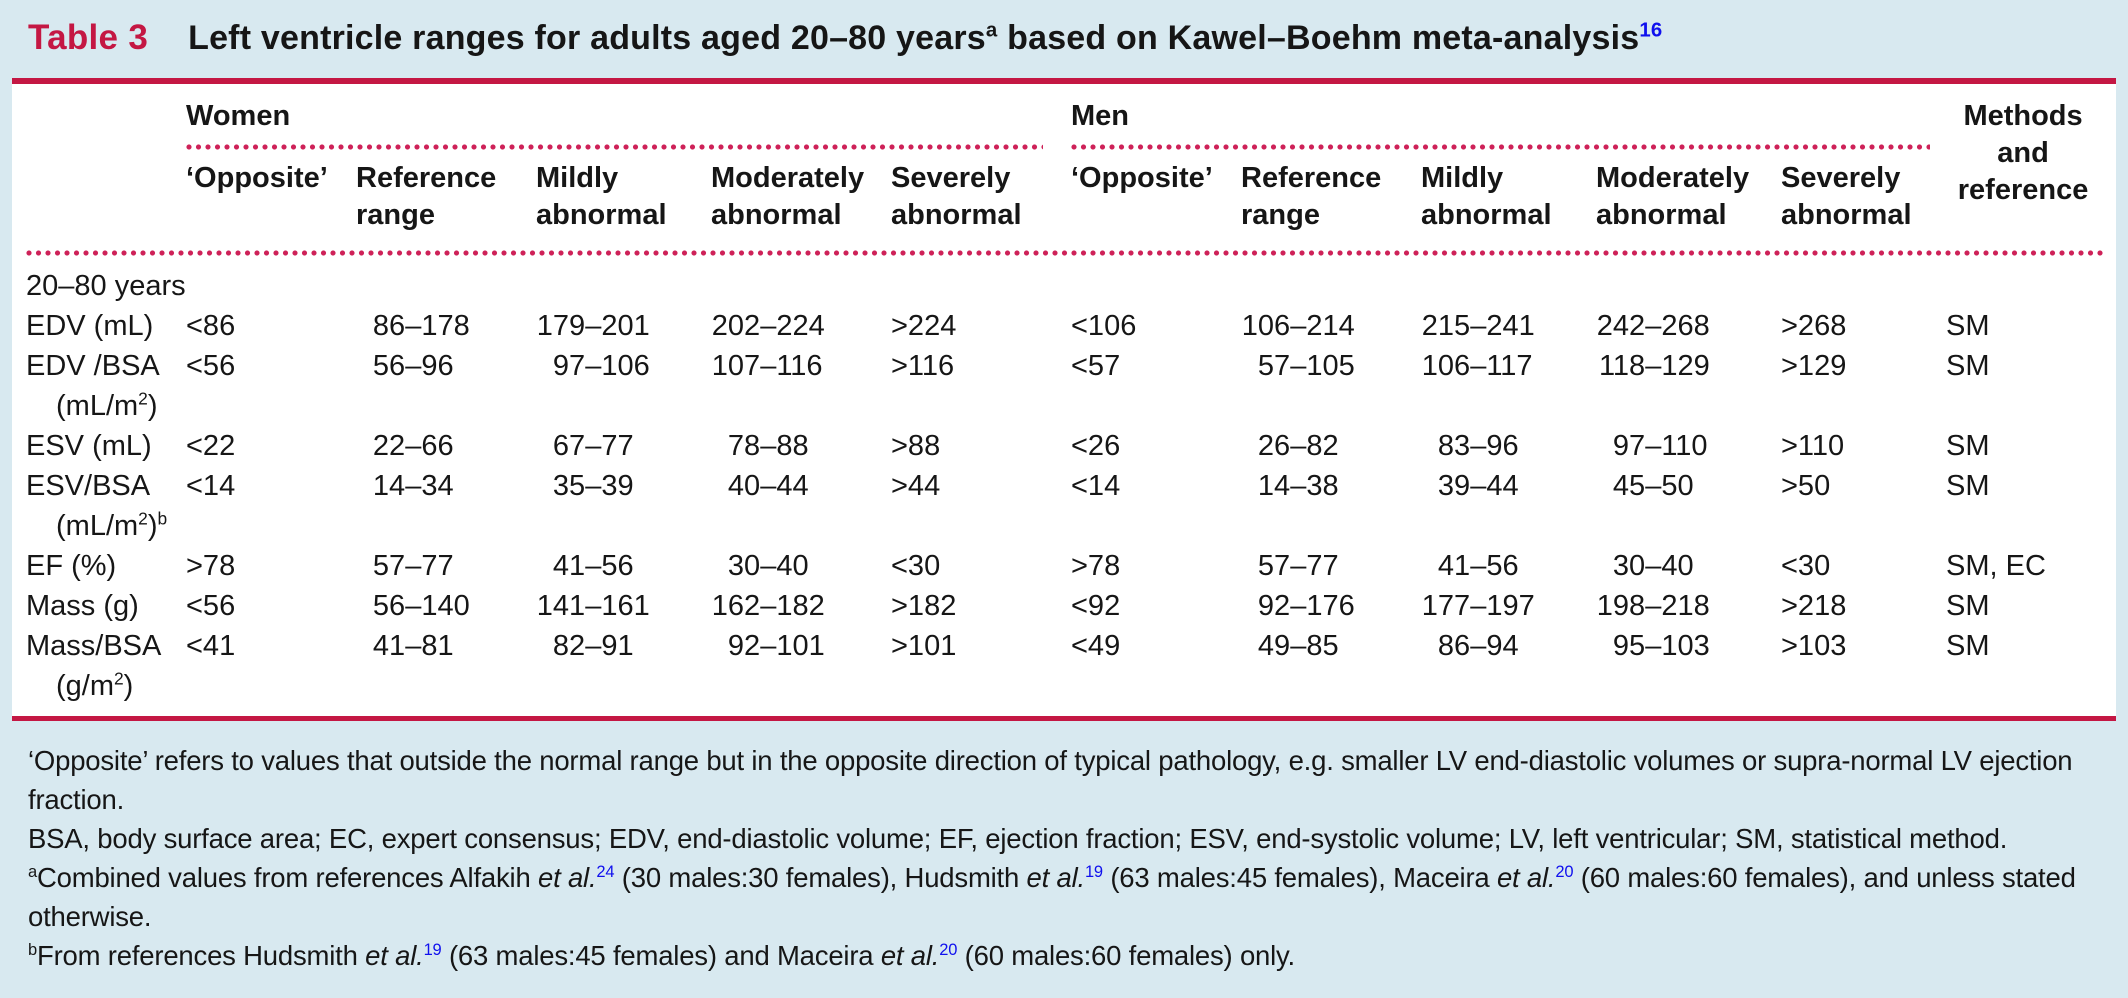 Image resolution: width=2128 pixels, height=998 pixels. Describe the element at coordinates (97, 506) in the screenshot. I see `row-label: ESV/BSA (mL/m2)b` at that location.